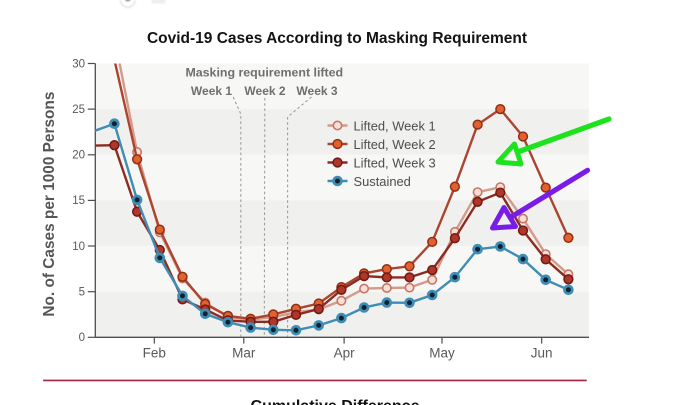 This screenshot has height=405, width=680. Describe the element at coordinates (78, 64) in the screenshot. I see `svg-text: 30` at that location.